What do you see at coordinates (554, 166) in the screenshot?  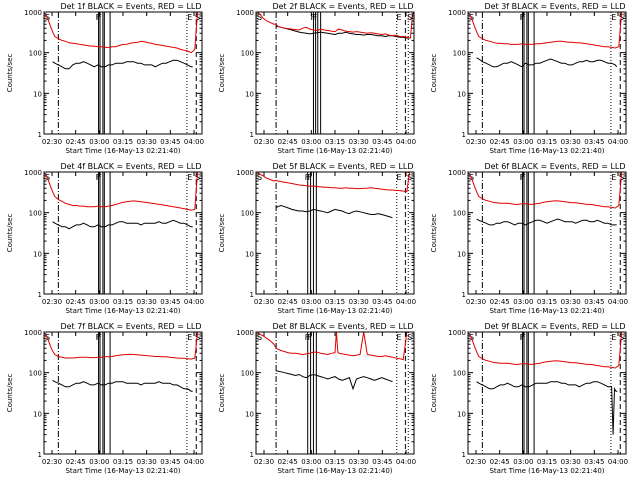 I see `panel-title: Det 6f BLACK = Events, RED = LLD` at bounding box center [554, 166].